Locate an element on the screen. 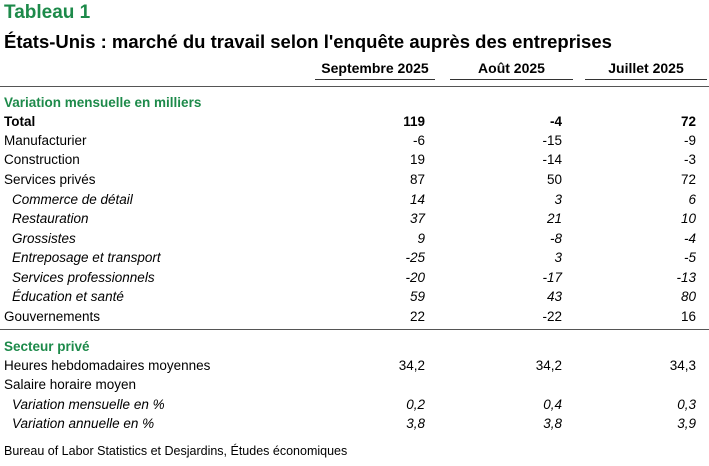  cell-september: 37 is located at coordinates (417, 218).